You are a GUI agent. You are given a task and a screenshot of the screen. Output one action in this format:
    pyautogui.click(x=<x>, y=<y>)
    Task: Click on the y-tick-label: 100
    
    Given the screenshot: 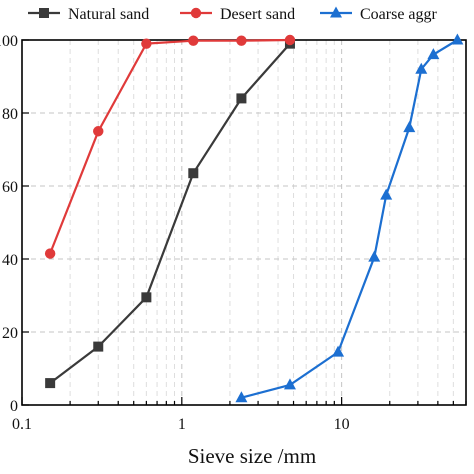 What is the action you would take?
    pyautogui.click(x=9, y=41)
    